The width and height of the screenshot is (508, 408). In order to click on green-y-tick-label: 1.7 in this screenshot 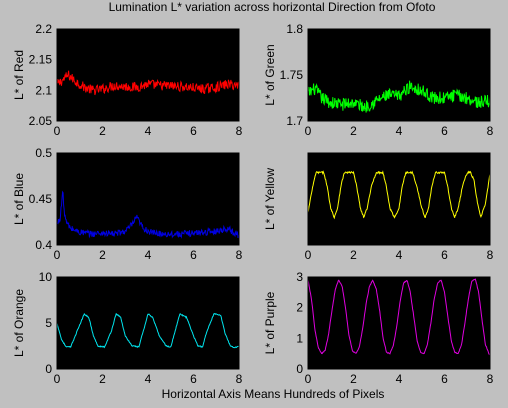, I will do `click(294, 121)`.